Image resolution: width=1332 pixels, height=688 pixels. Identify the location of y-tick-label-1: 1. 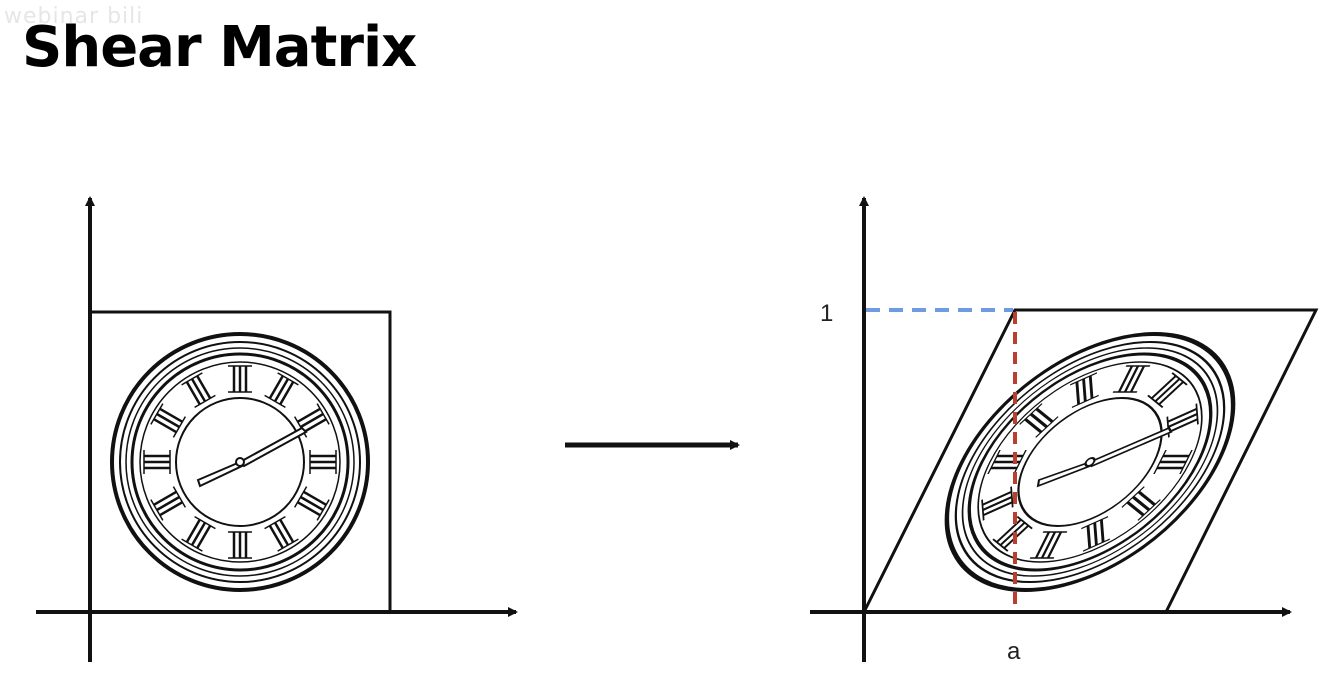
(826, 313).